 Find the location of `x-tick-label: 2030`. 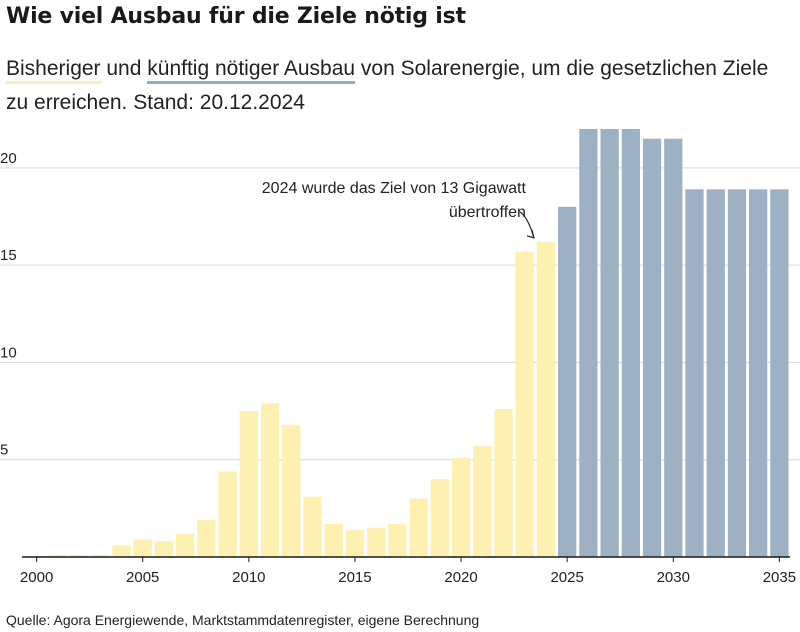

x-tick-label: 2030 is located at coordinates (673, 577).